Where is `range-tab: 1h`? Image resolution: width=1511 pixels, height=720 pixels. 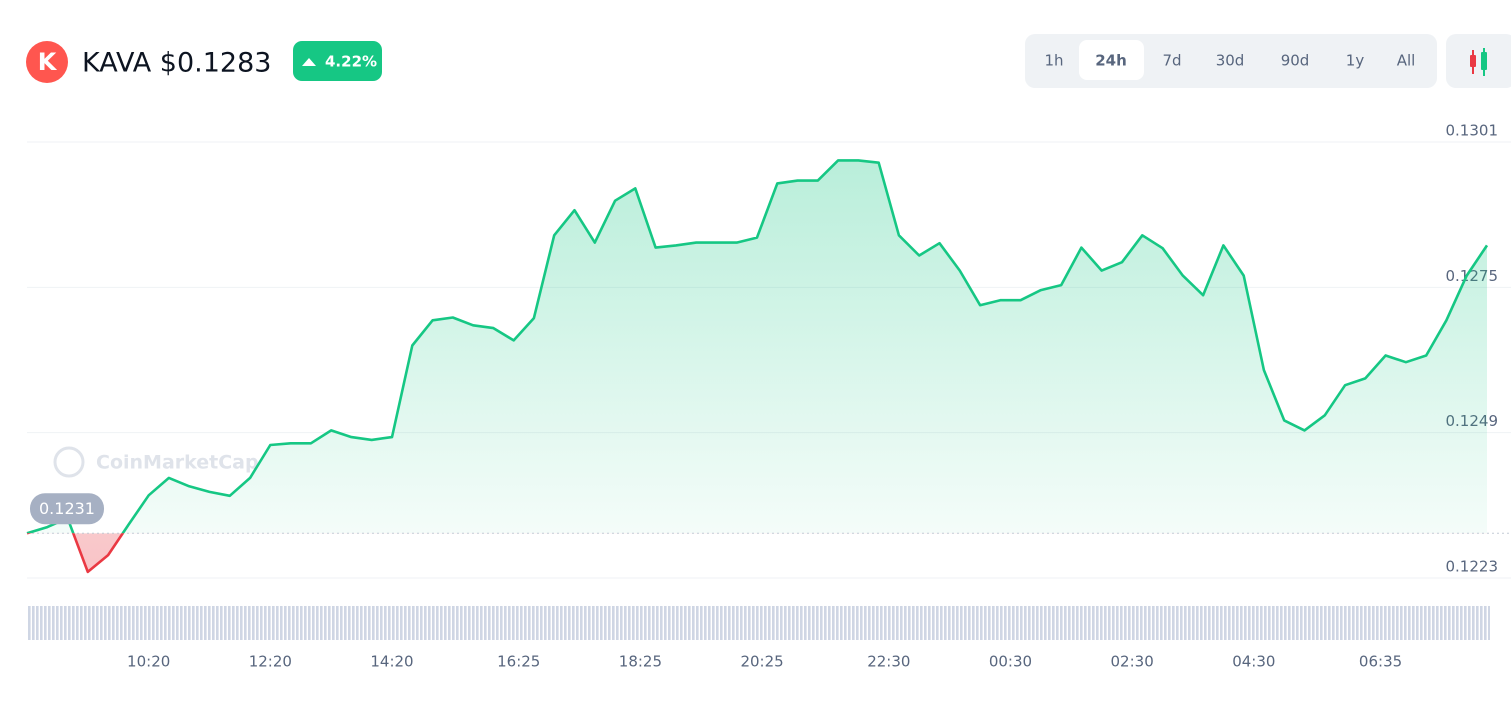 range-tab: 1h is located at coordinates (1053, 61).